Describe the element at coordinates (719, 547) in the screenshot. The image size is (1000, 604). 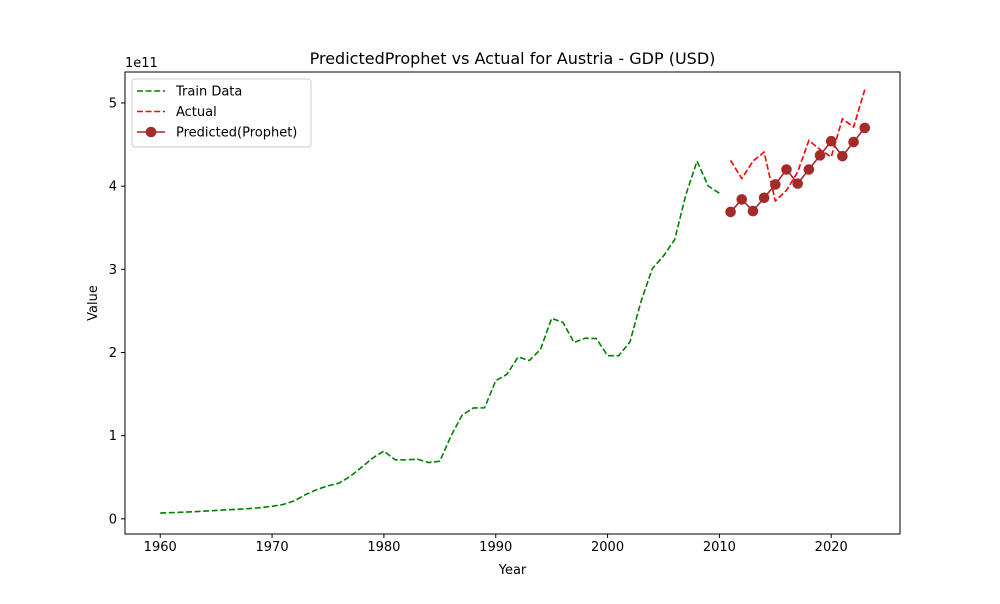
I see `x-tick-label: 2010` at that location.